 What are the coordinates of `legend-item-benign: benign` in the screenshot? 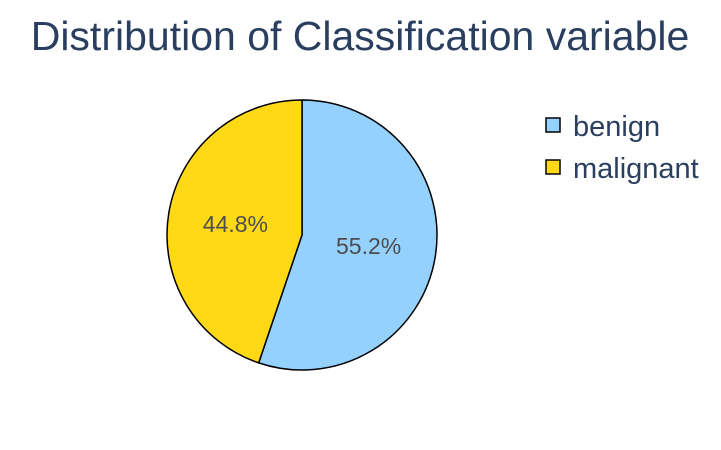 It's located at (602, 127).